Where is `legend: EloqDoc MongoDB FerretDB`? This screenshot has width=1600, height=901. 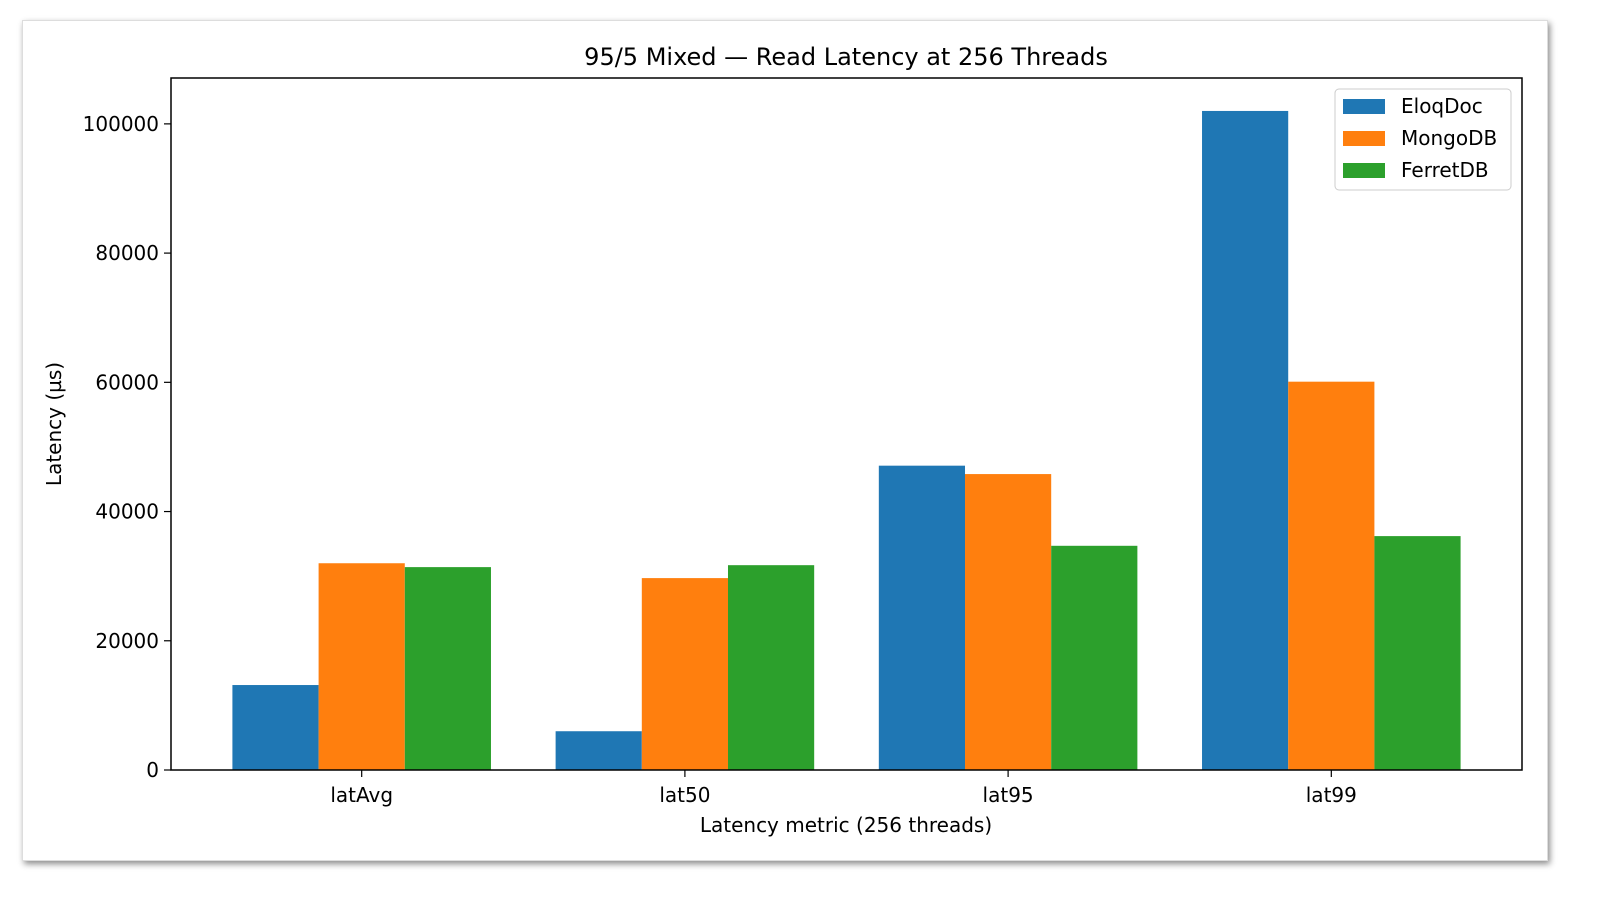 legend: EloqDoc MongoDB FerretDB is located at coordinates (1423, 139).